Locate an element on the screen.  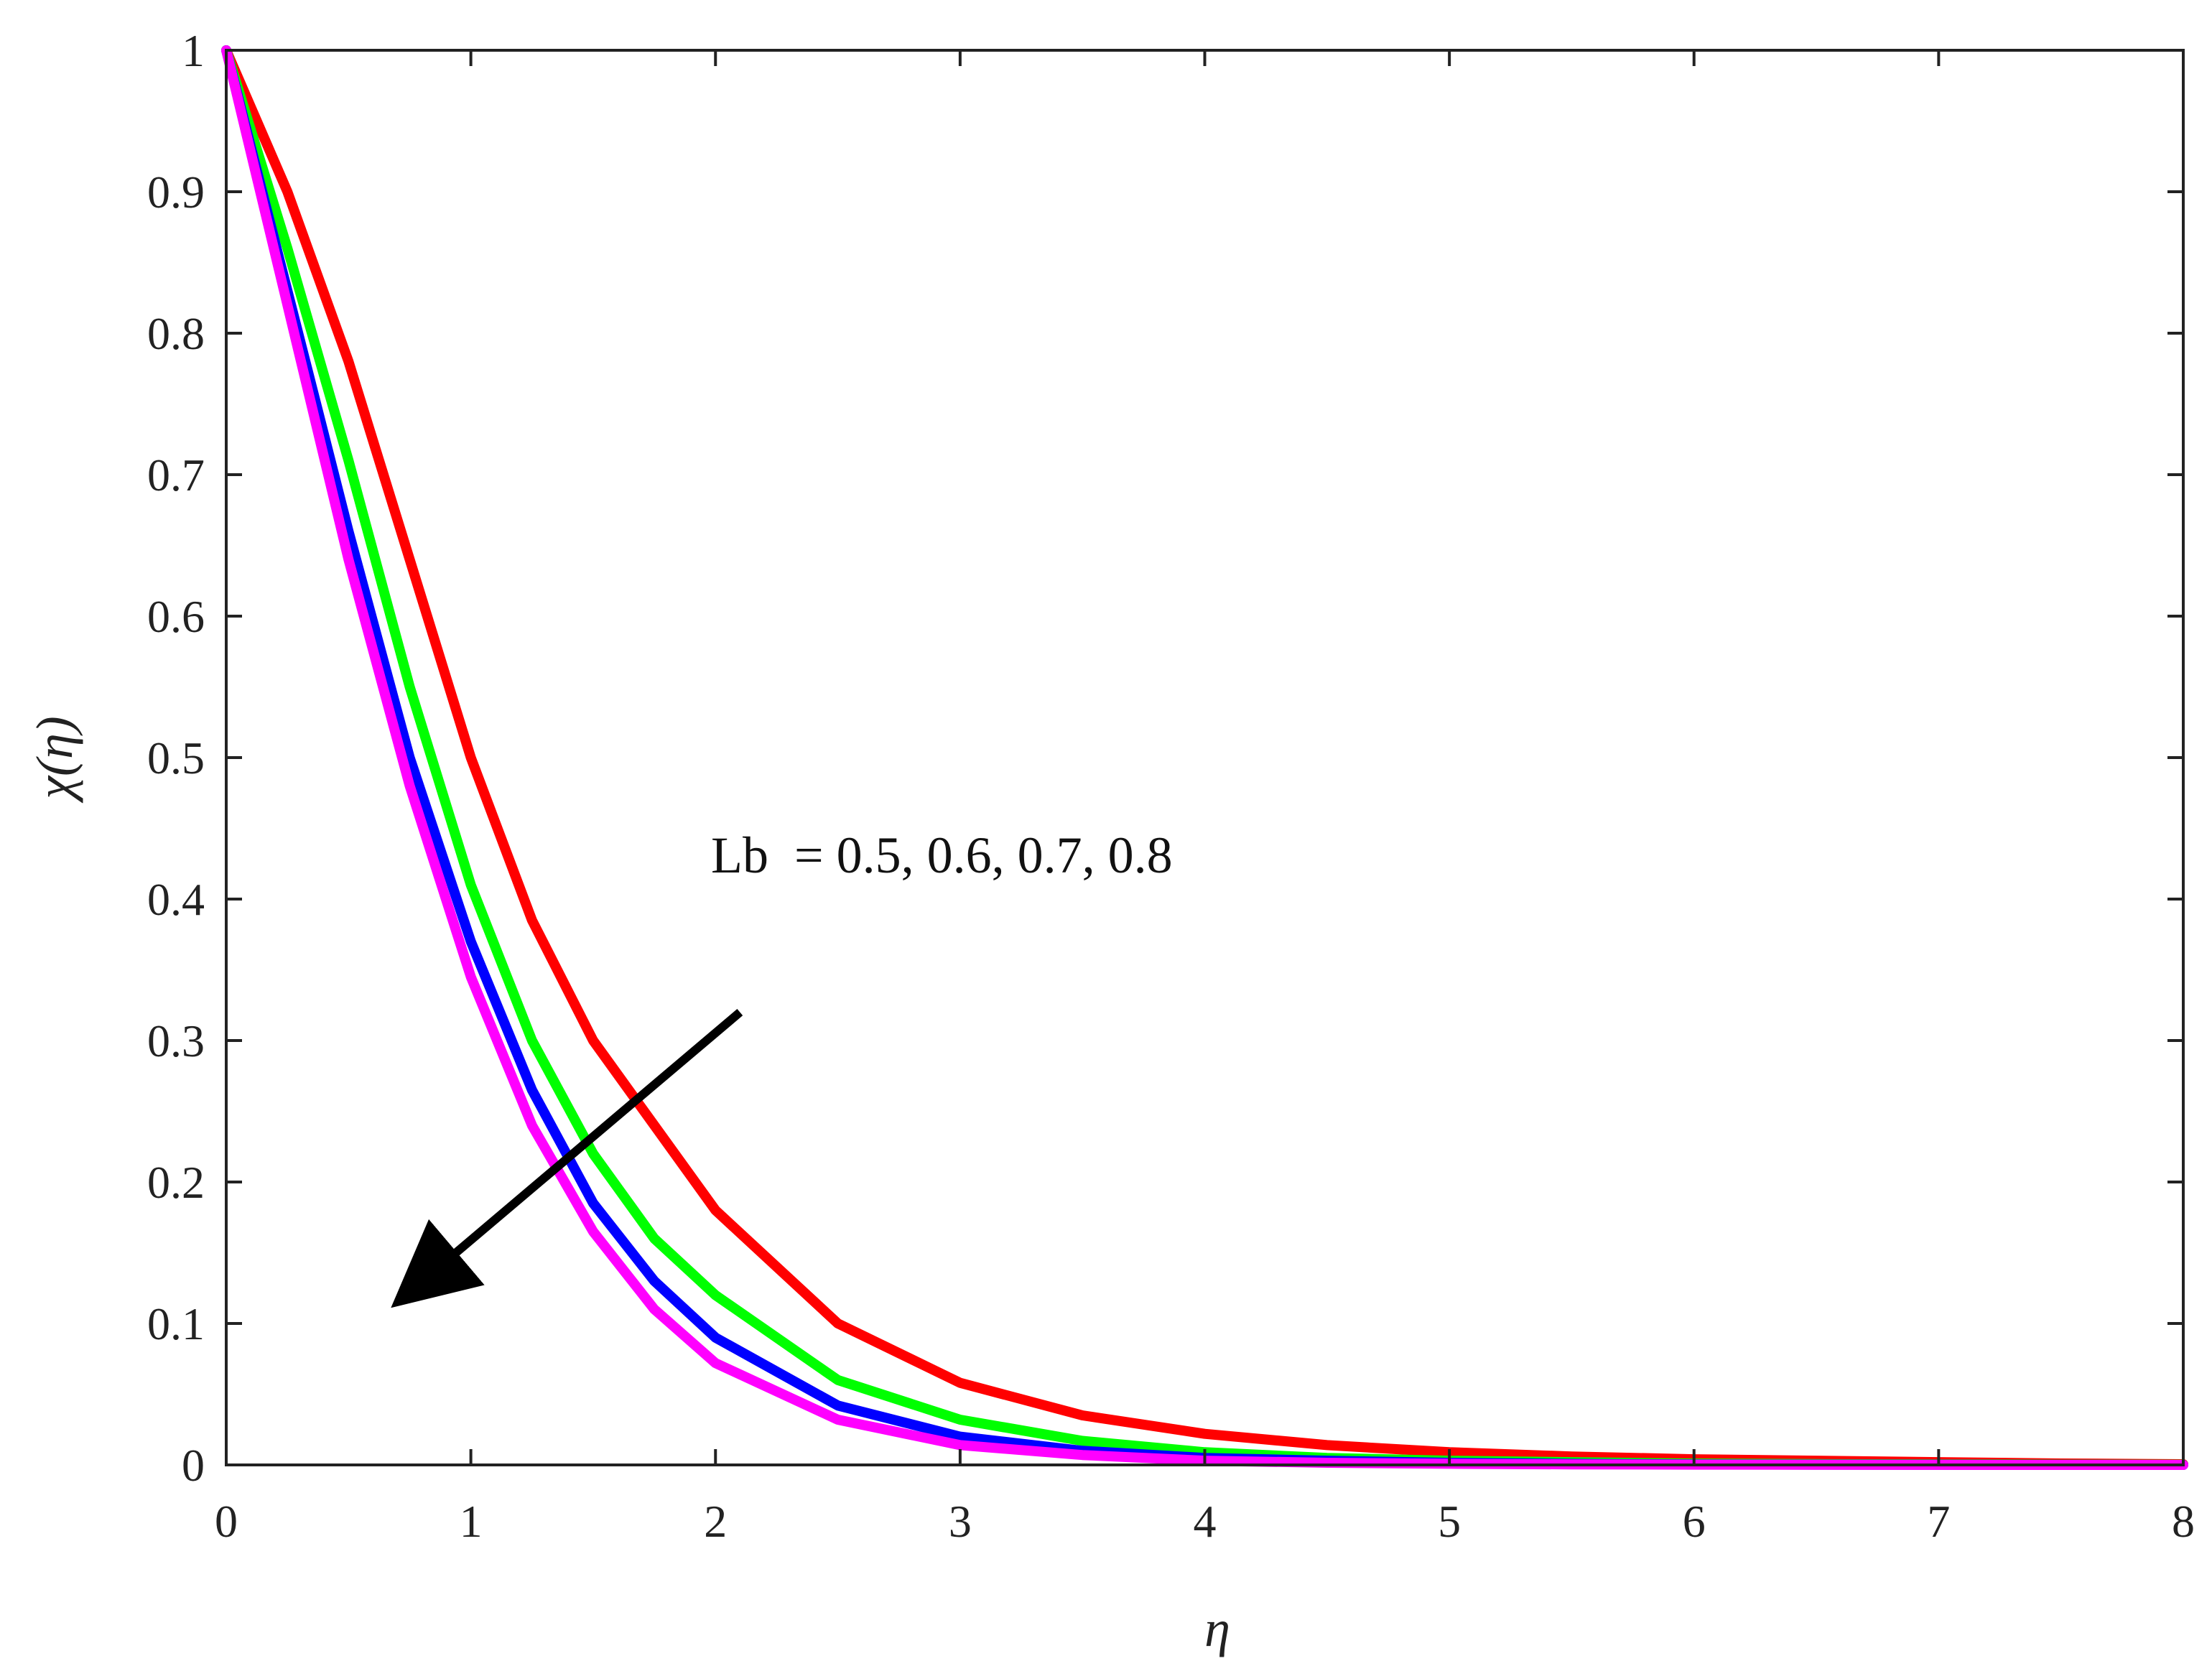
y-tick-label: 0 is located at coordinates (193, 1465).